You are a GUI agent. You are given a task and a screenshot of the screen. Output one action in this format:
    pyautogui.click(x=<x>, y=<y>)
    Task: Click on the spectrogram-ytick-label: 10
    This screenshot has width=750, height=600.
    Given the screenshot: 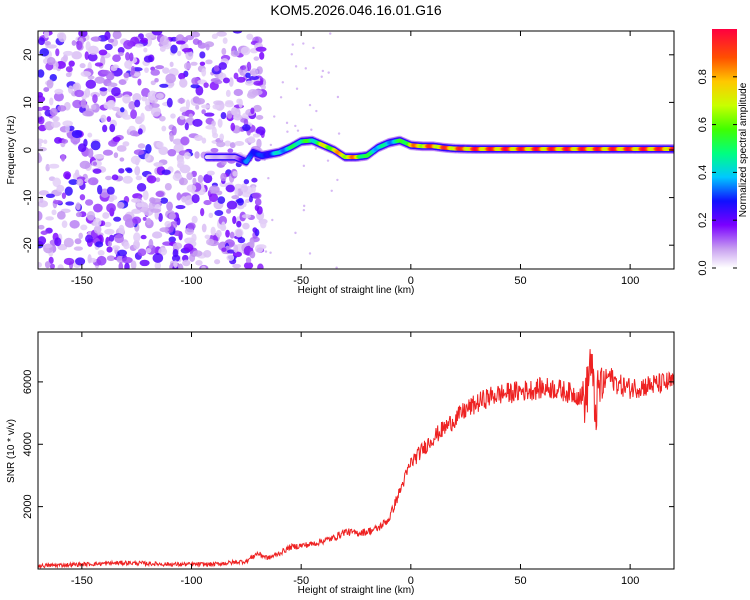 What is the action you would take?
    pyautogui.click(x=28, y=102)
    